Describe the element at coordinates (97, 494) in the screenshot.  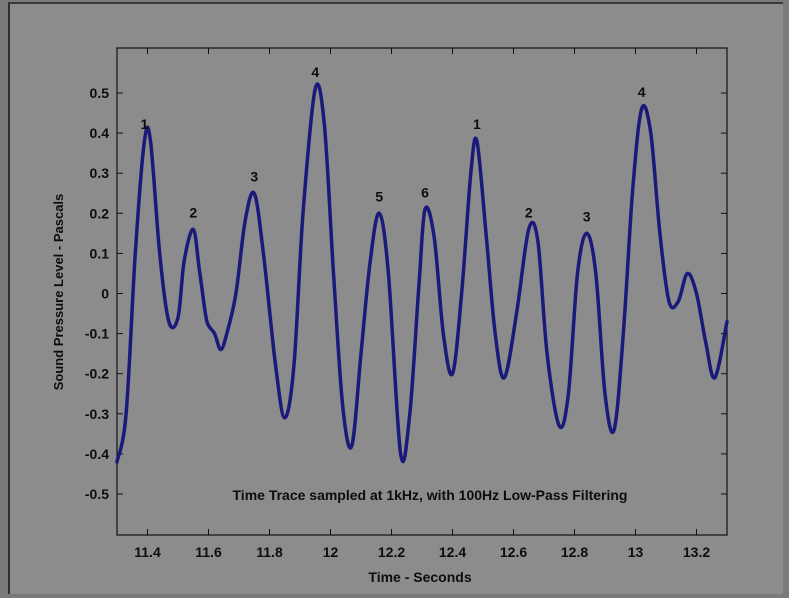
I see `y-tick-label: -0.5` at that location.